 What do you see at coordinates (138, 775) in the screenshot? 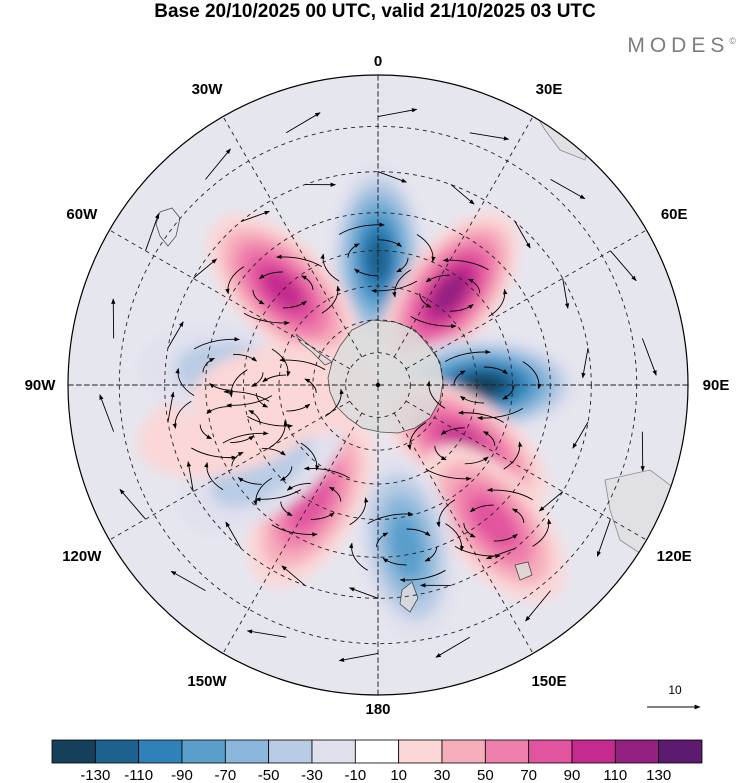
I see `colorbar-label: -110` at bounding box center [138, 775].